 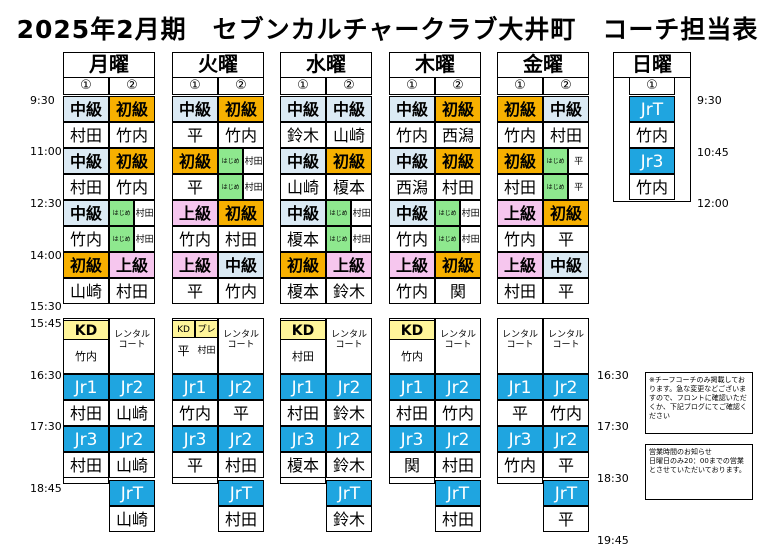 What do you see at coordinates (218, 65) in the screenshot?
I see `day-header-tue: 火曜` at bounding box center [218, 65].